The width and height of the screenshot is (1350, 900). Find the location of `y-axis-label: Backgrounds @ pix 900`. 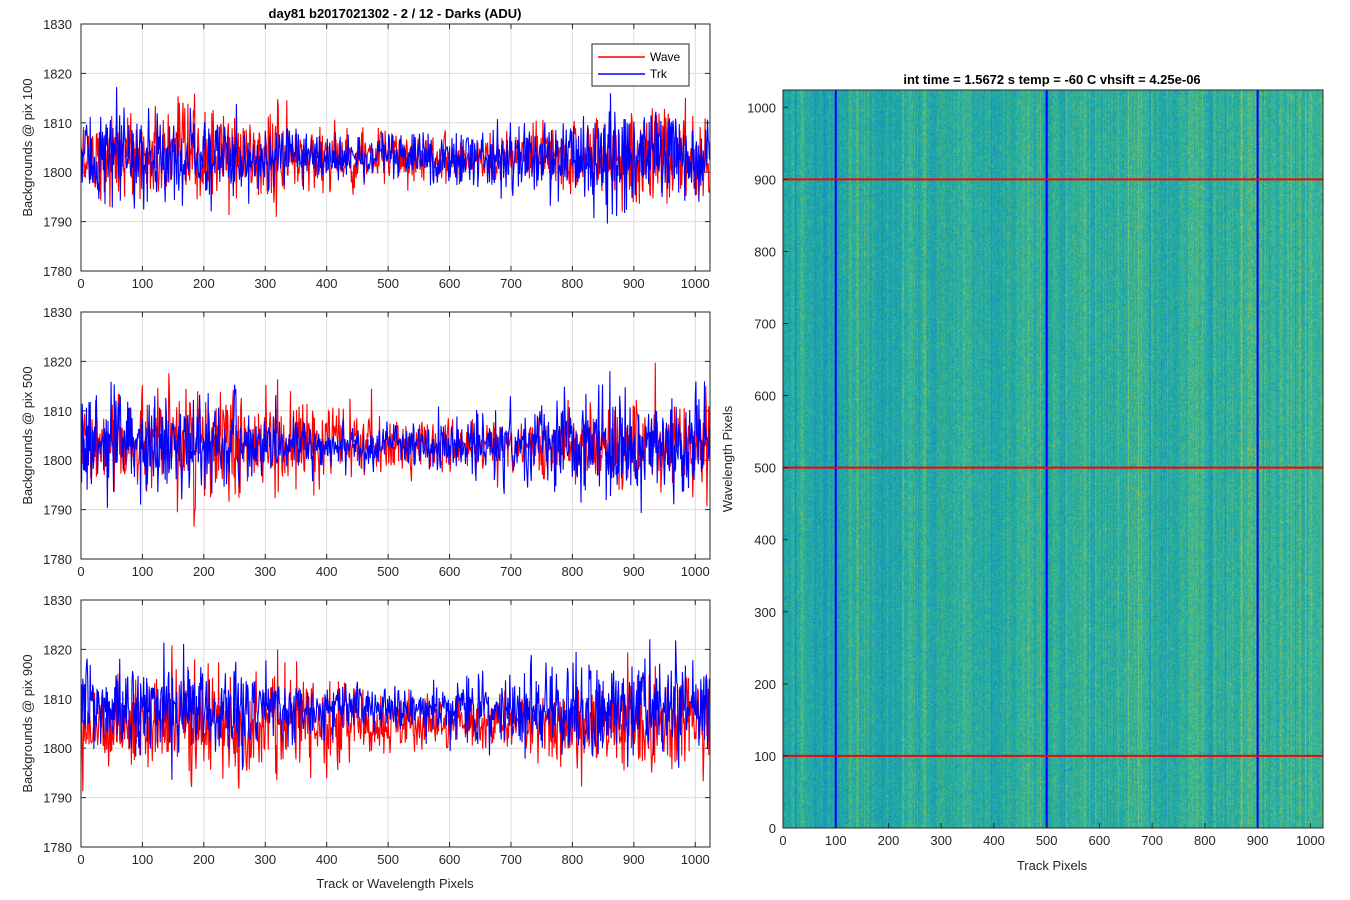

y-axis-label: Backgrounds @ pix 900 is located at coordinates (27, 723).